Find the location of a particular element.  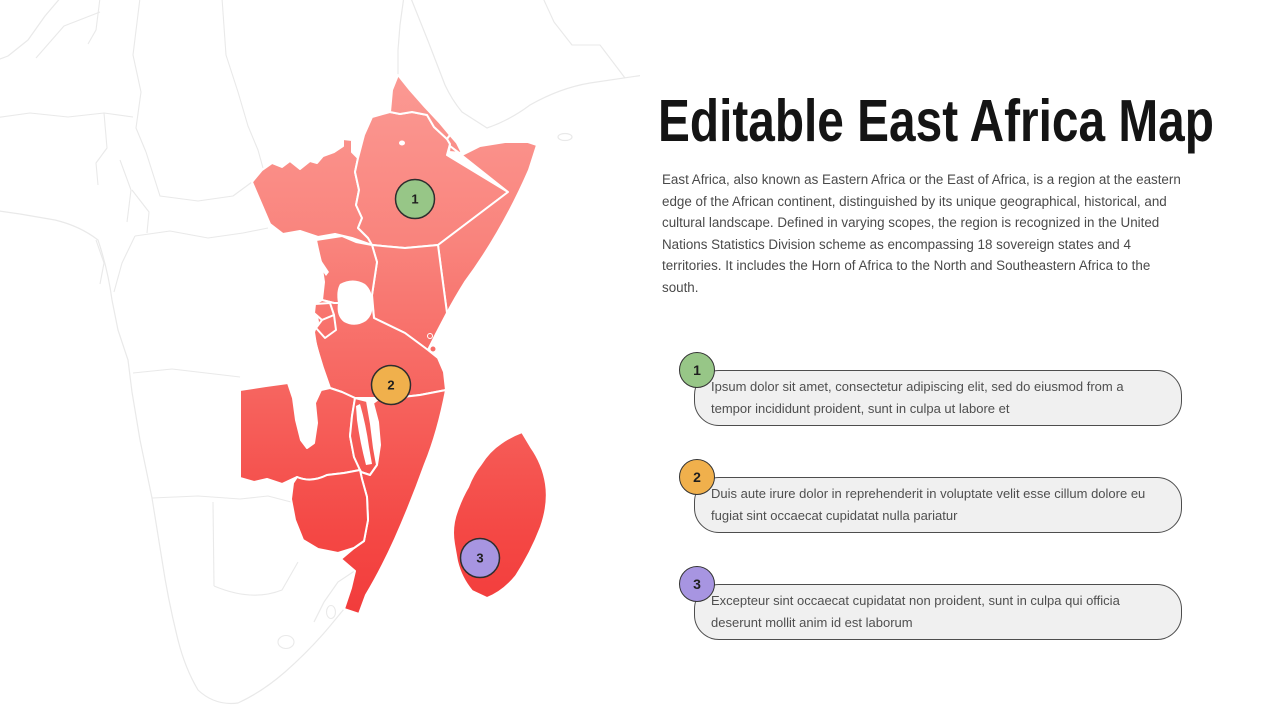

country-djibouti is located at coordinates (454, 144).